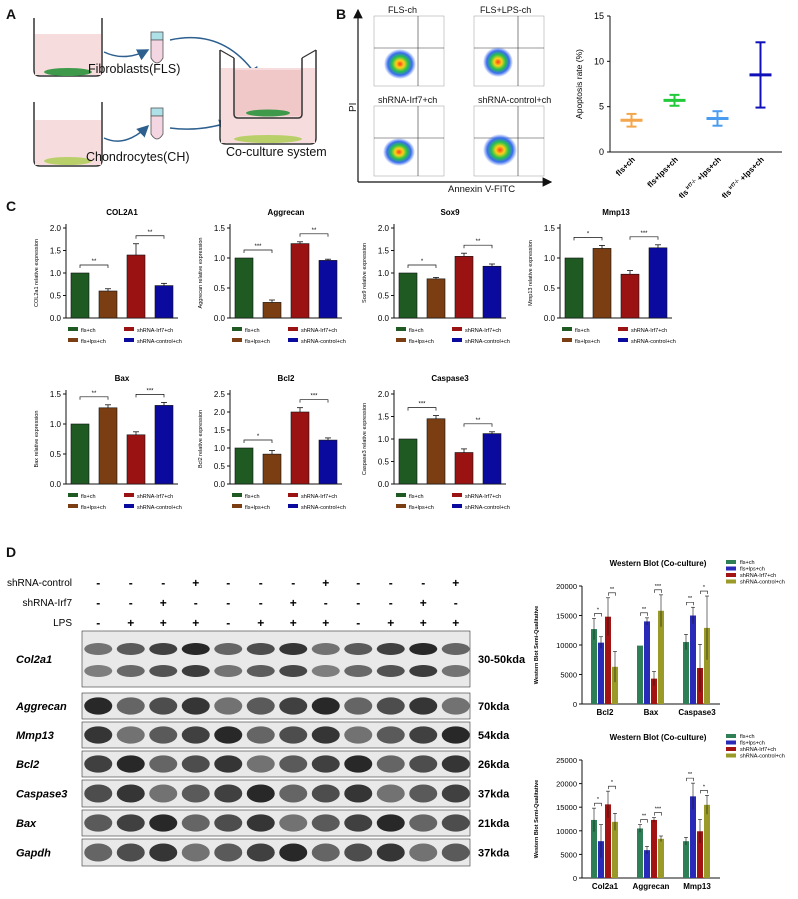  I want to click on apoptosis-tick-label: 5, so click(601, 107).